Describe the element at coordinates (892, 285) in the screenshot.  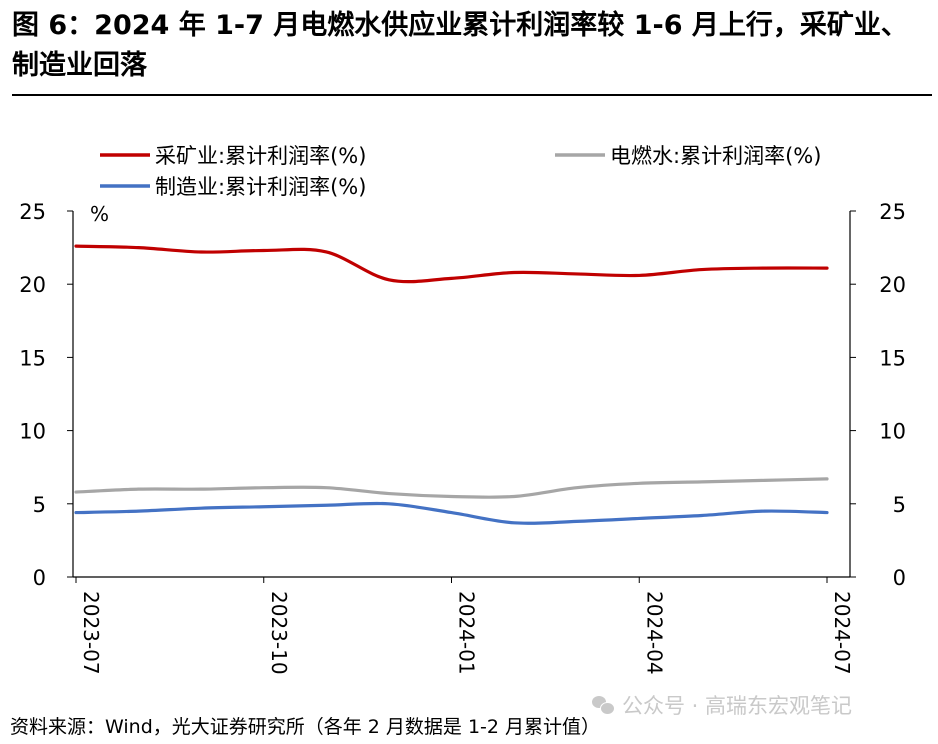
I see `y-tick-label-right: 20` at that location.